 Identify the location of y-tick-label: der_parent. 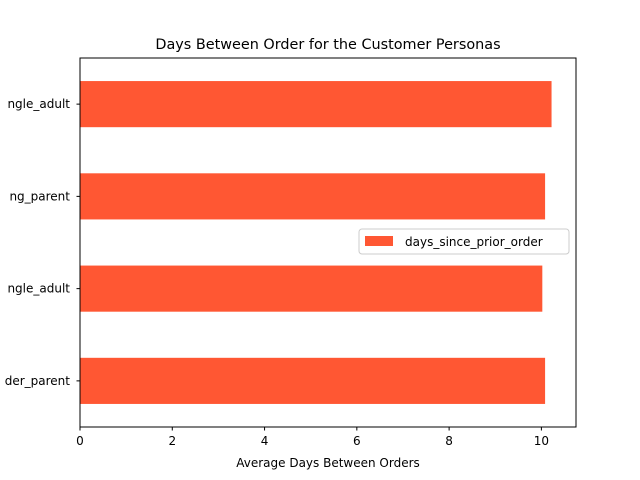
(38, 381).